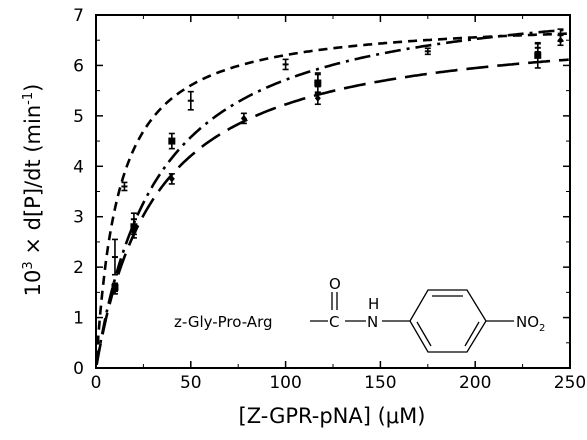  What do you see at coordinates (78, 66) in the screenshot?
I see `y-tick-label: 6` at bounding box center [78, 66].